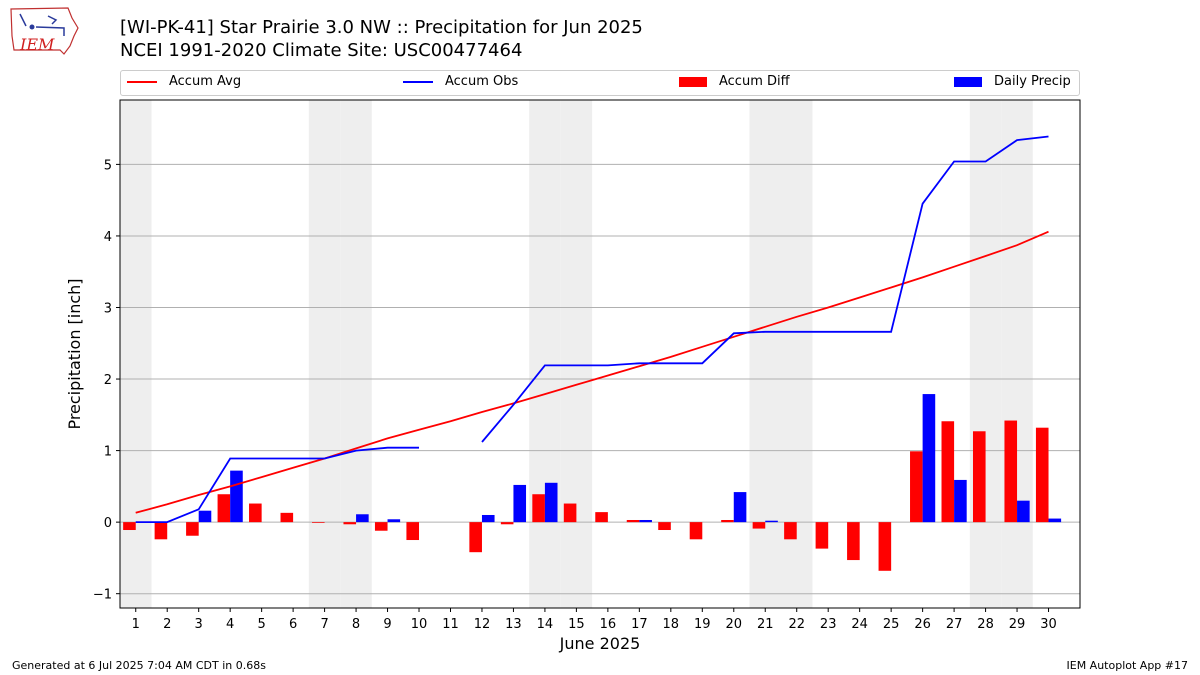  Describe the element at coordinates (968, 81) in the screenshot. I see `legend-swatch-daily-precip` at that location.